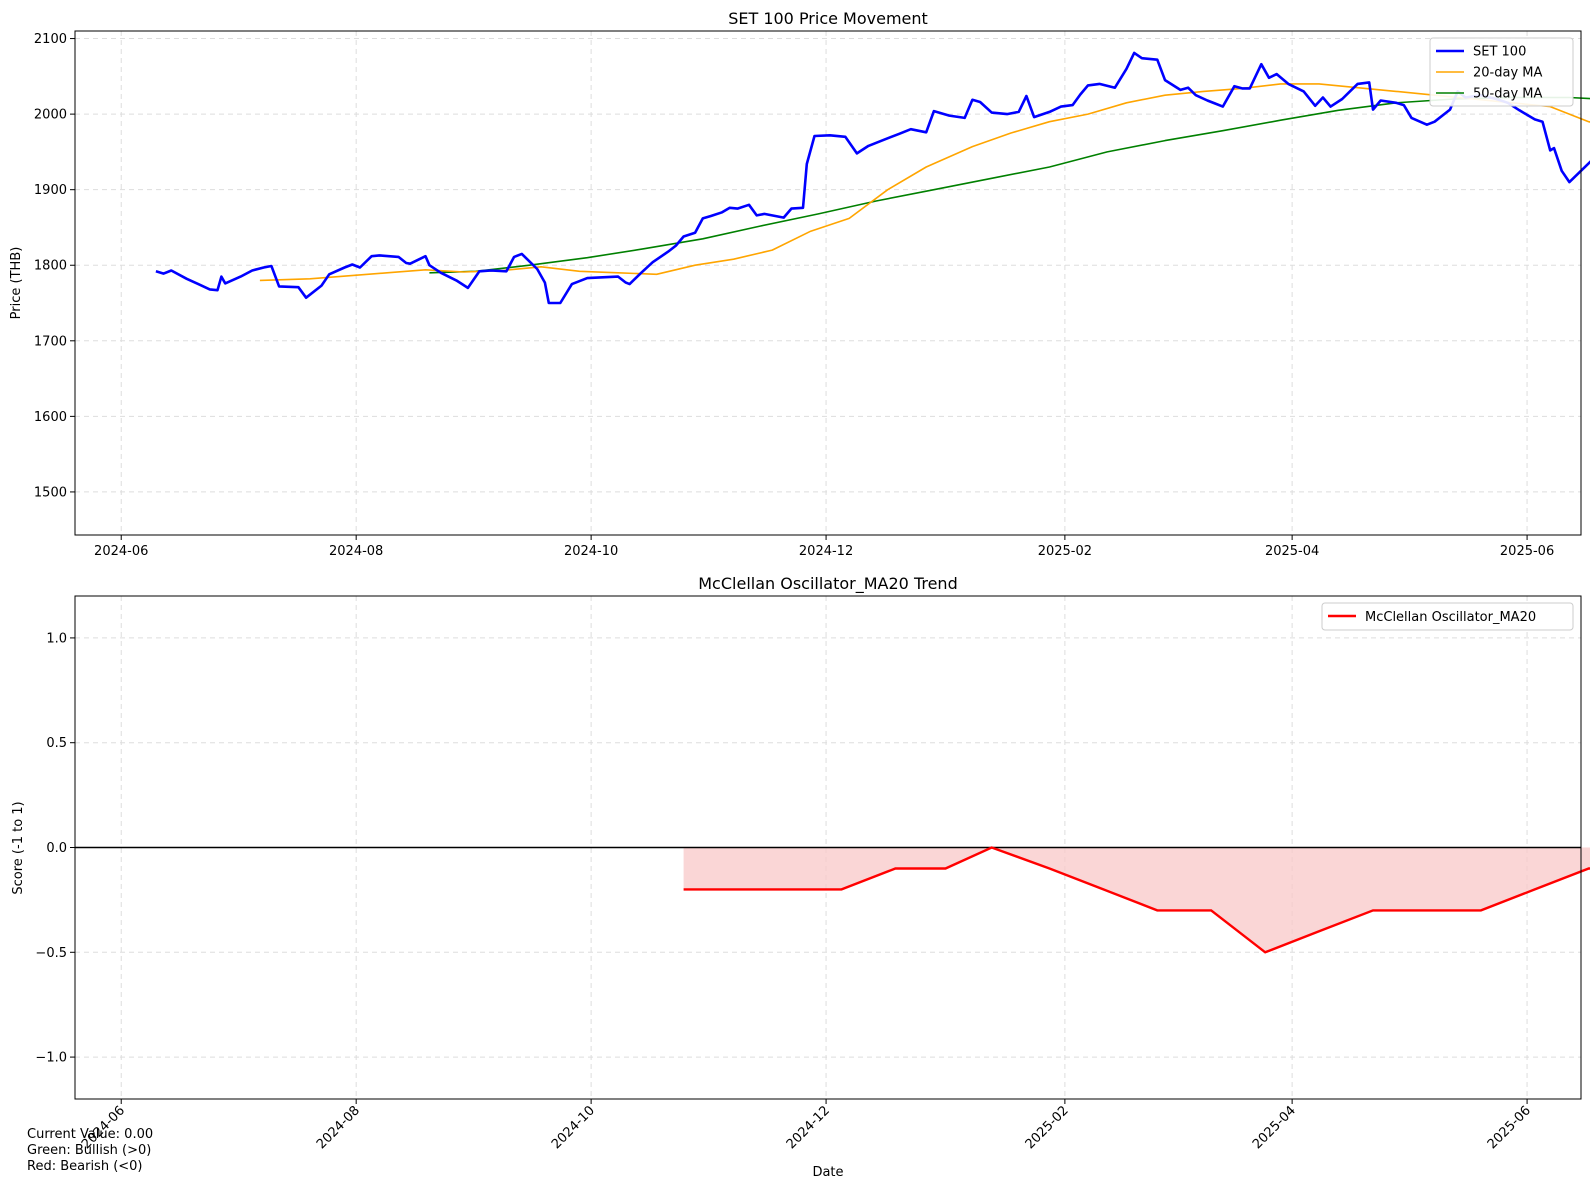 This screenshot has height=1189, width=1590. I want to click on 20-day-ma-line, so click(924, 182).